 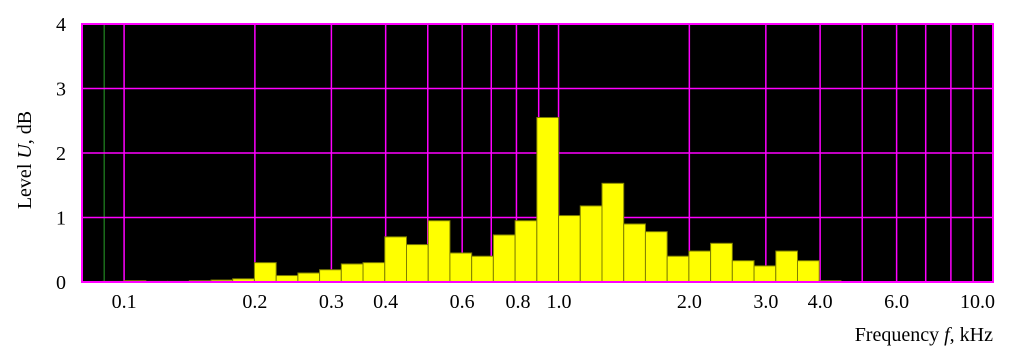 I want to click on x-tick-label-1: 0.2, so click(x=254, y=302).